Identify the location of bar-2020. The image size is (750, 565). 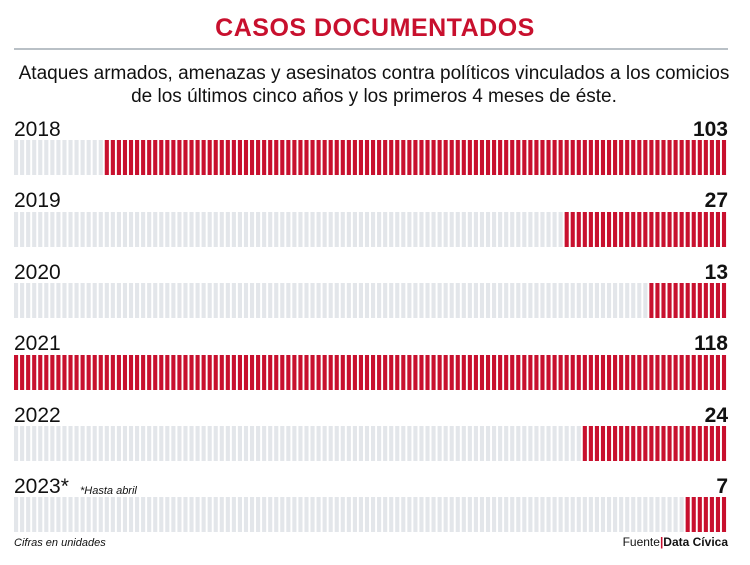
(370, 300).